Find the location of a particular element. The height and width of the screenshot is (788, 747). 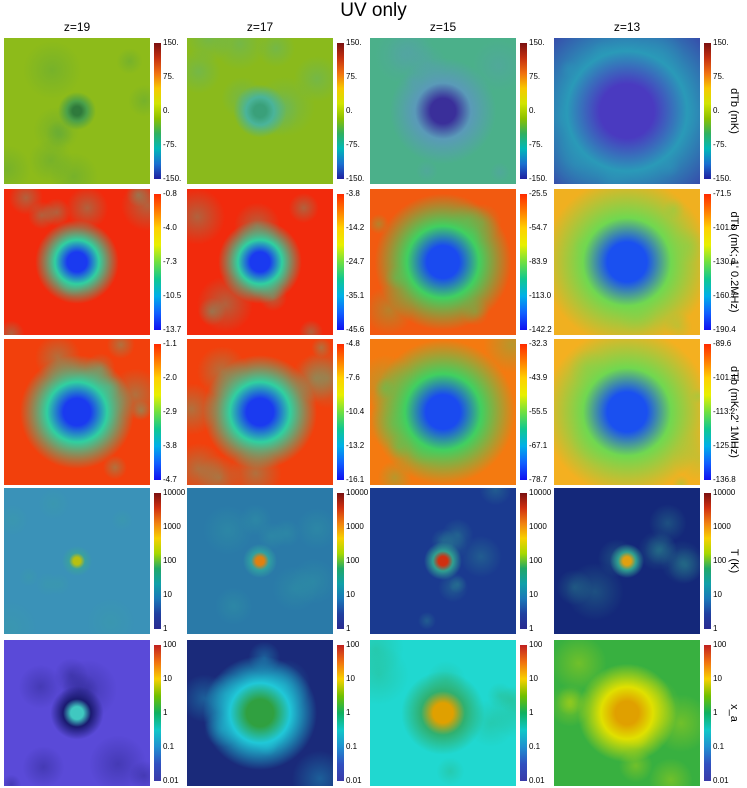

colorbar-ticks: -1.1 -2.0 -2.9 -3.8 -4.7 is located at coordinates (180, 412).